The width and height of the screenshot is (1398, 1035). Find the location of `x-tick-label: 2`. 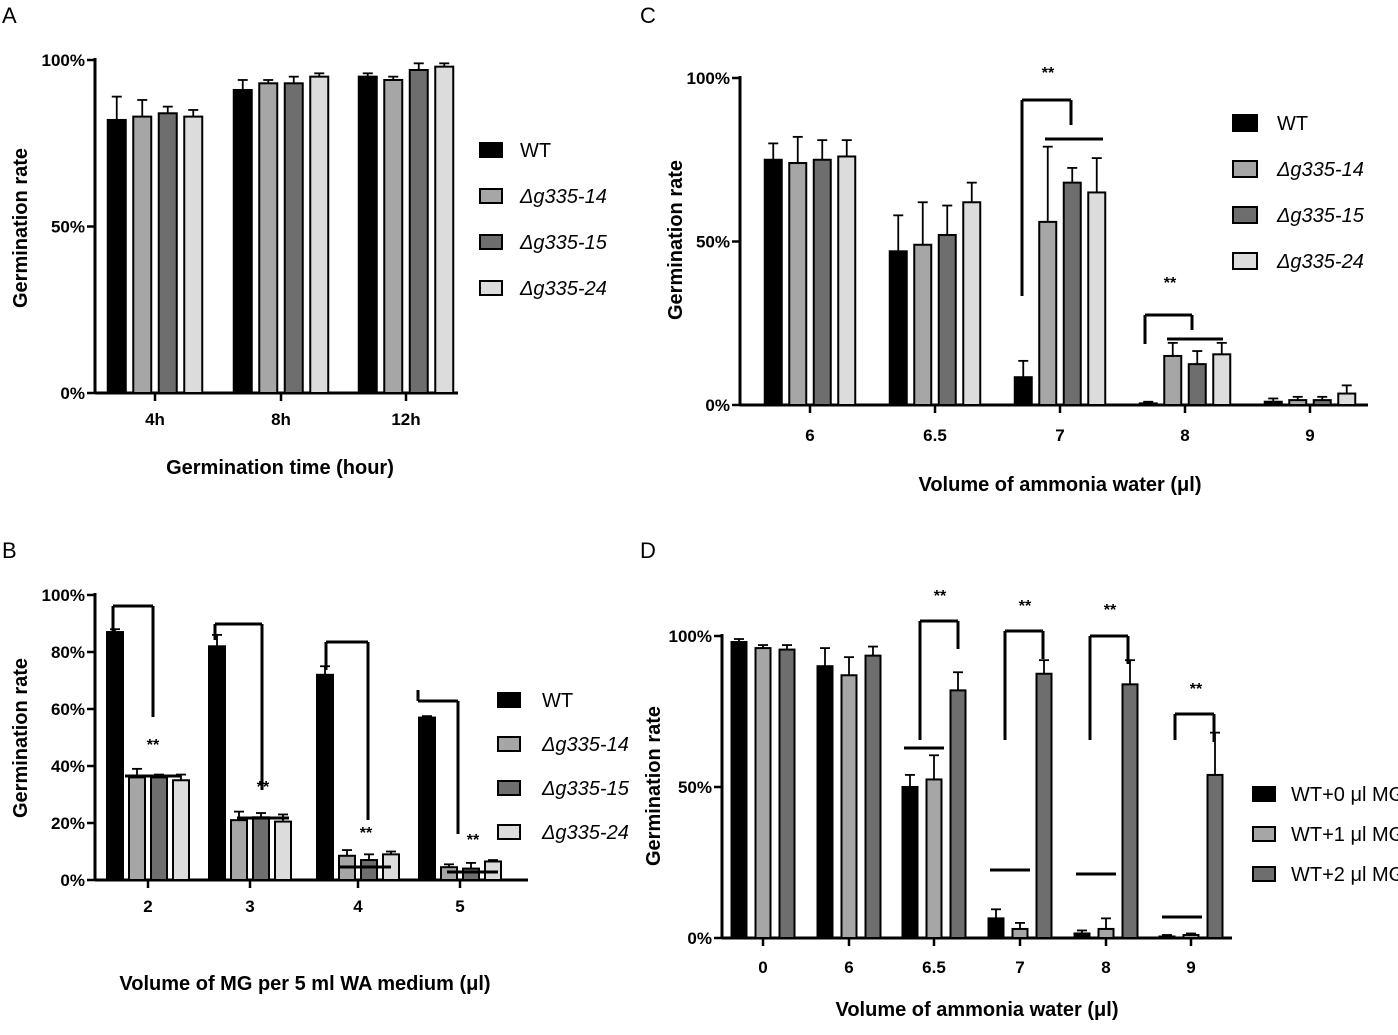

x-tick-label: 2 is located at coordinates (147, 906).